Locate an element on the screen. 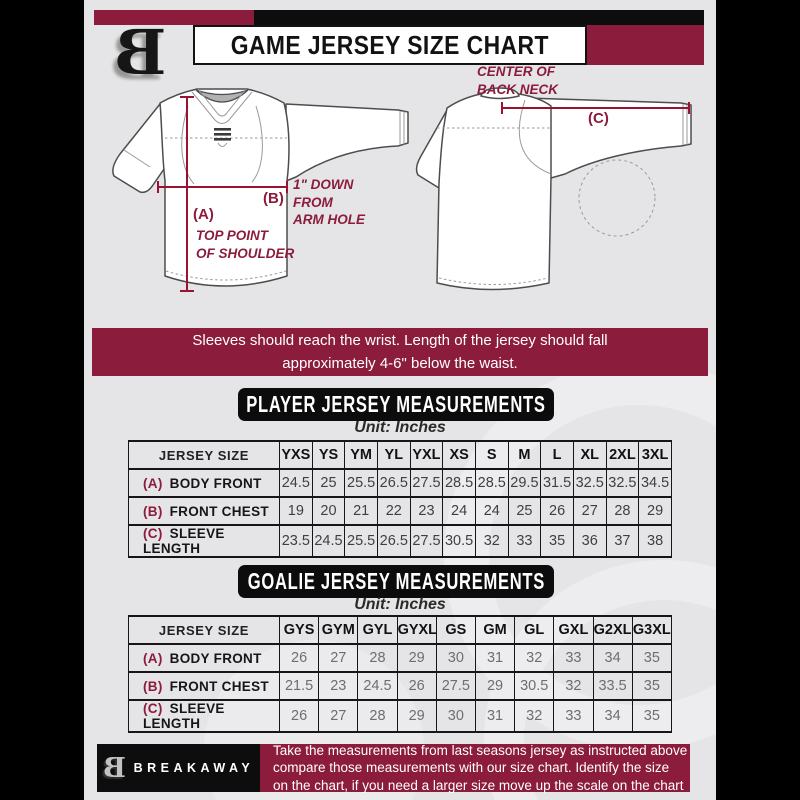 The width and height of the screenshot is (800, 800). measure-b-key: (B) is located at coordinates (273, 198).